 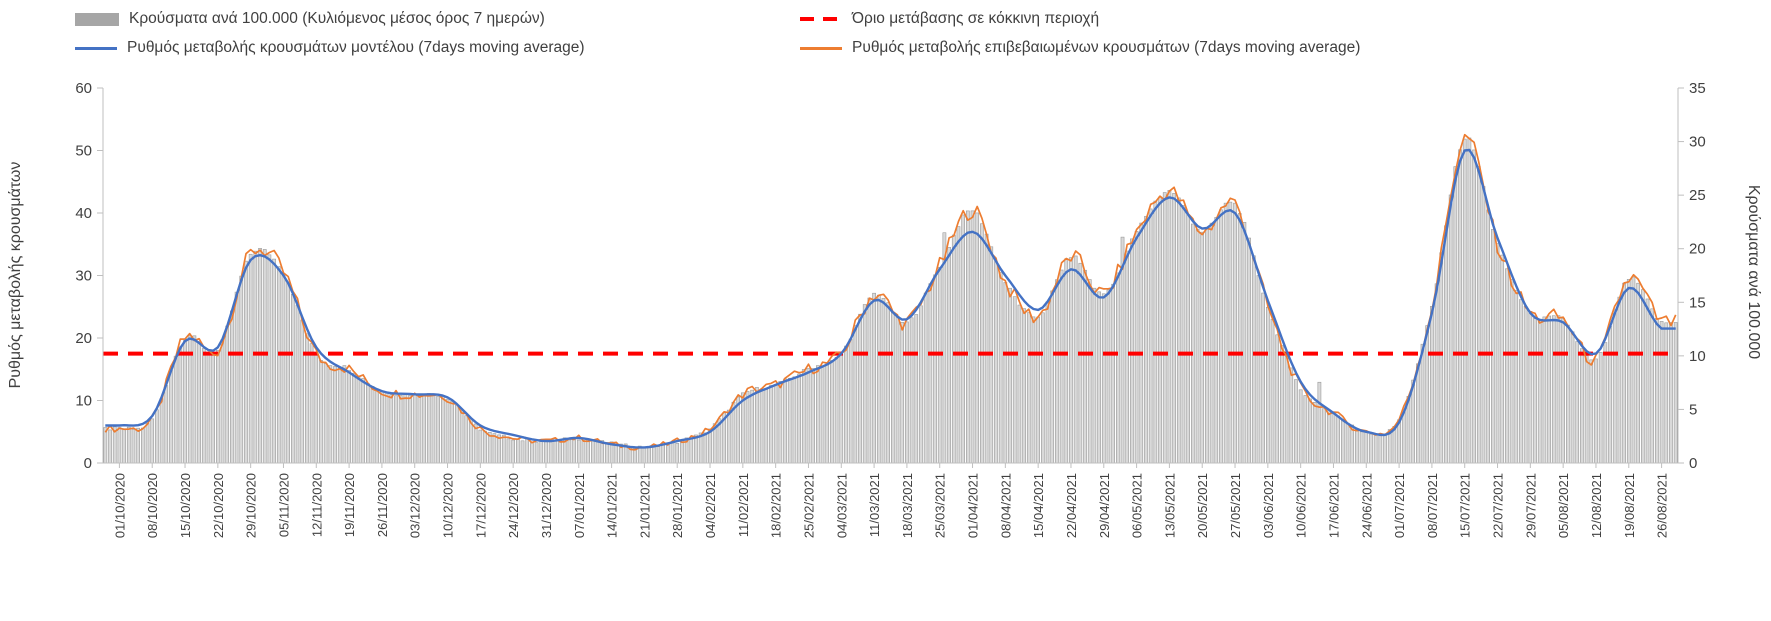 I want to click on svg-text: 01/04/2021, so click(x=973, y=505).